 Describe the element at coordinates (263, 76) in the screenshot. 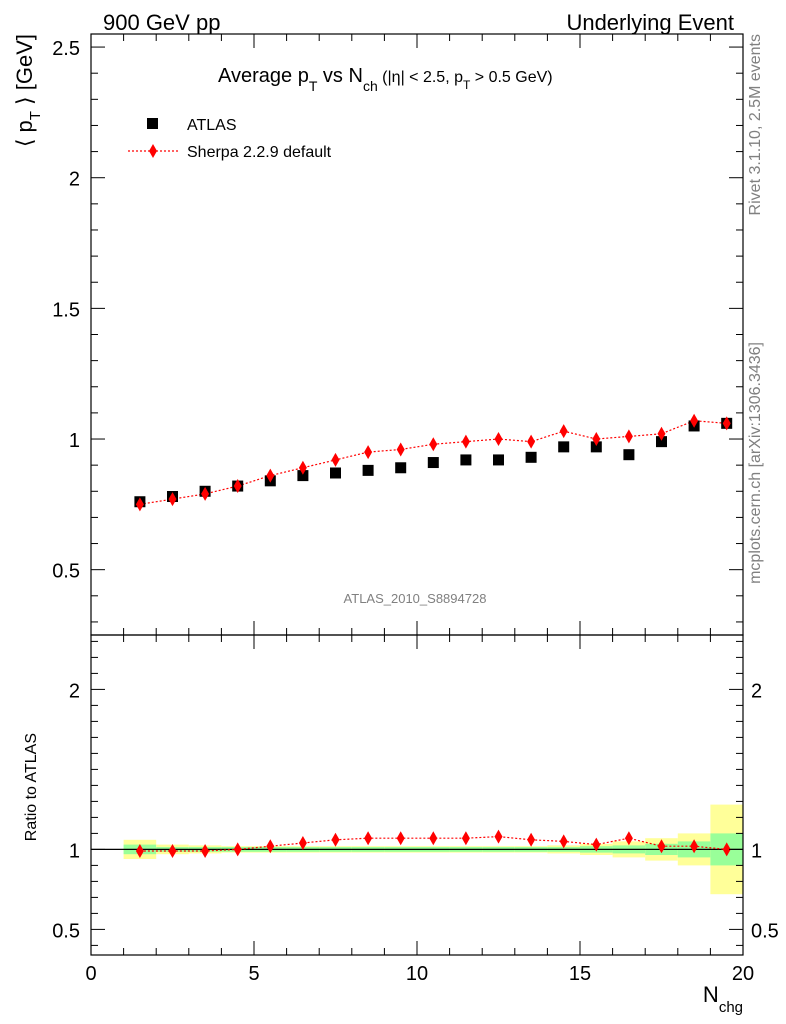

I see `title-part-a: Average p` at that location.